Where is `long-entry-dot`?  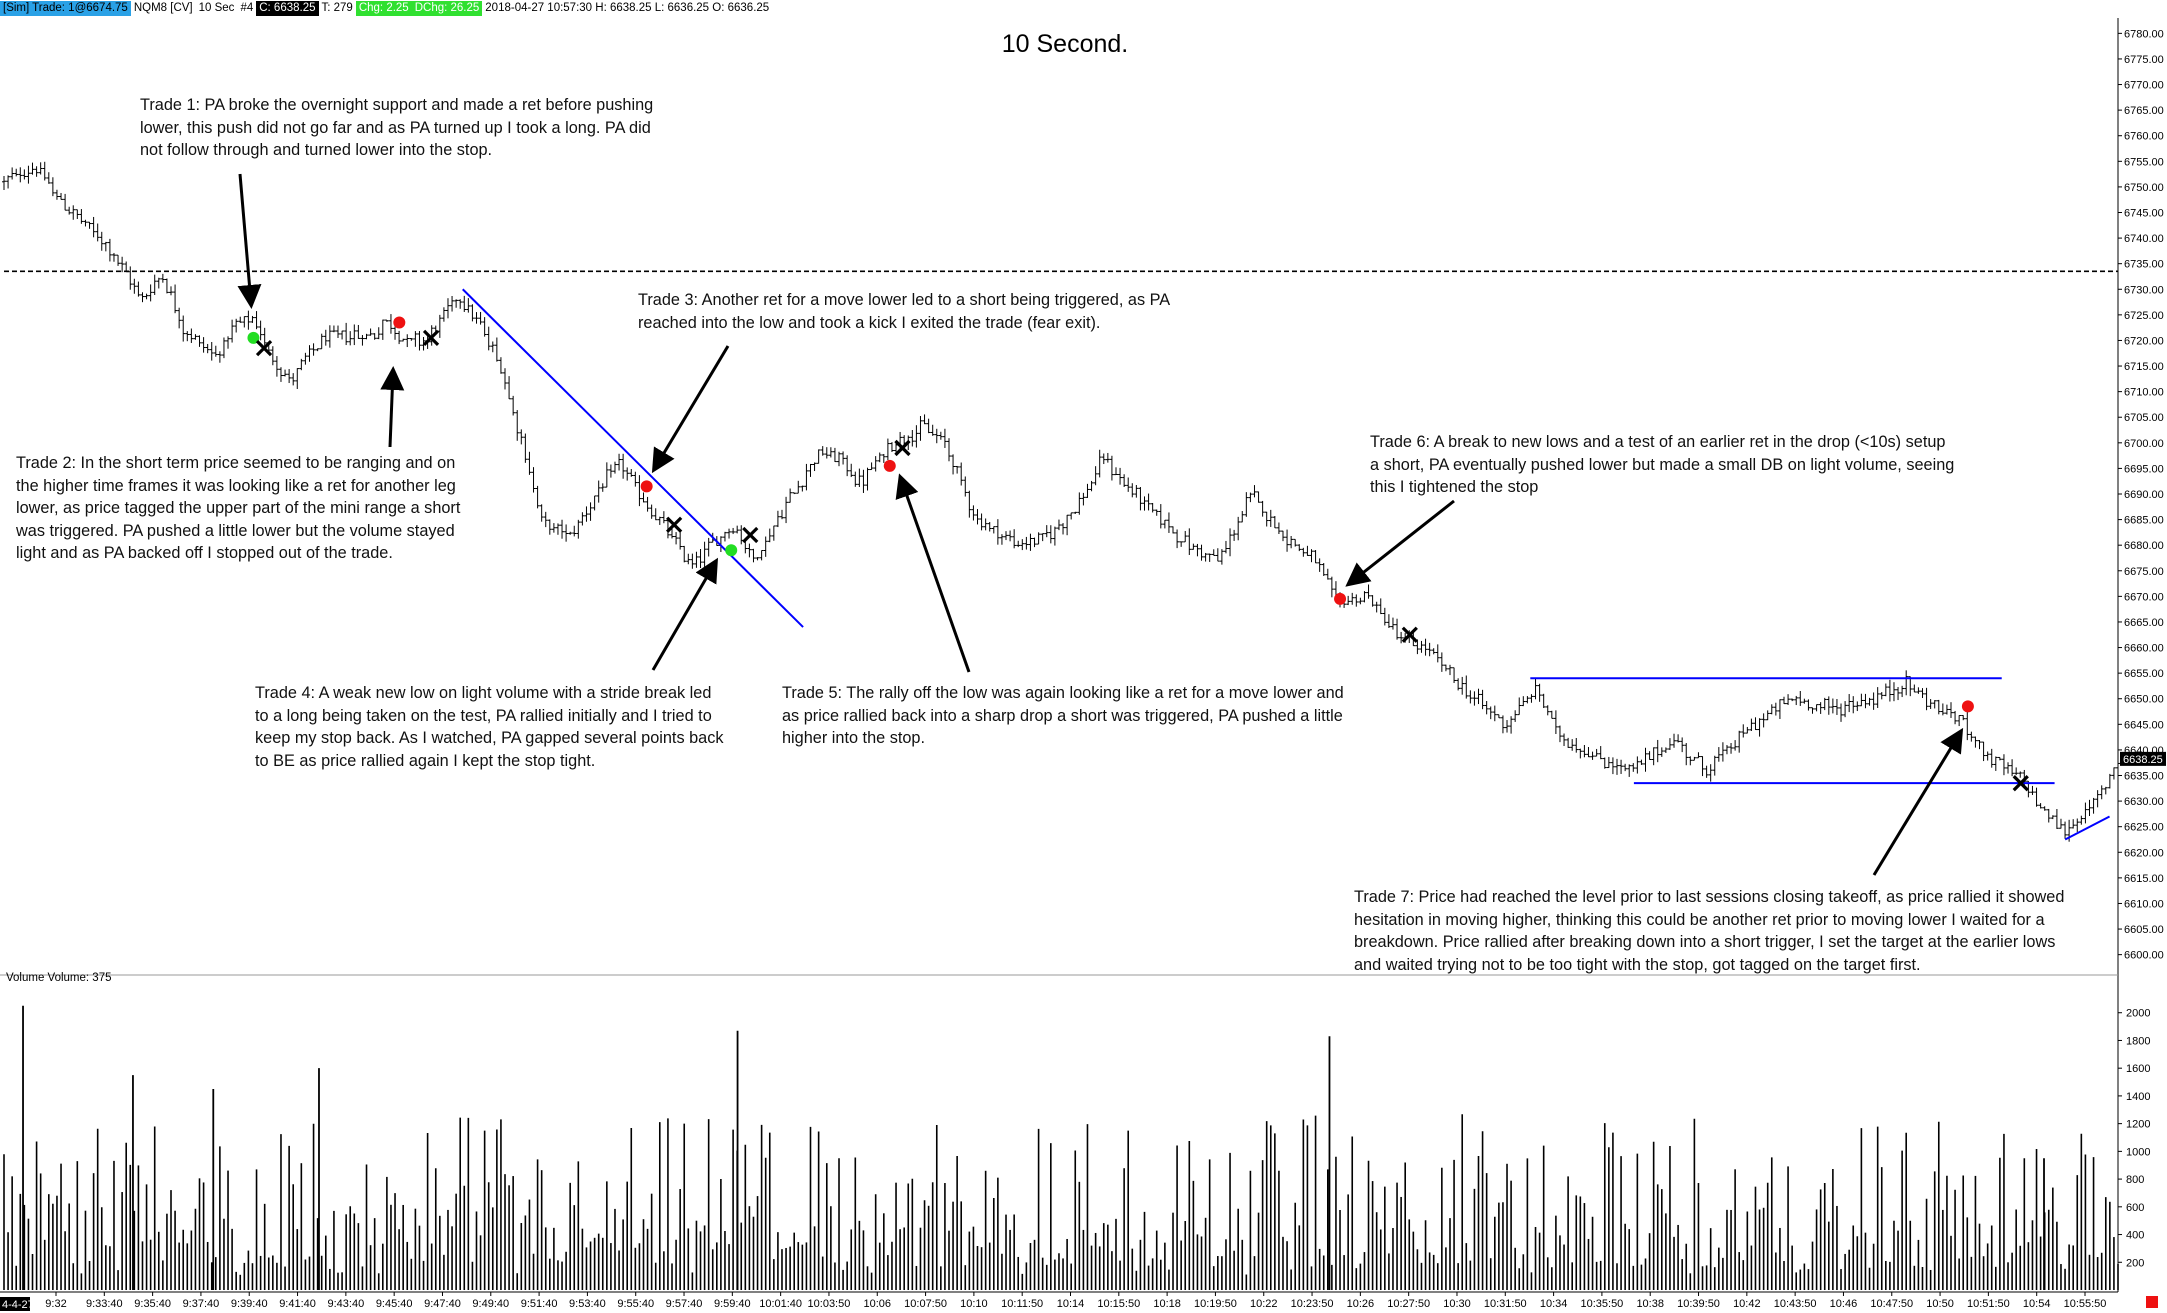 long-entry-dot is located at coordinates (253, 337).